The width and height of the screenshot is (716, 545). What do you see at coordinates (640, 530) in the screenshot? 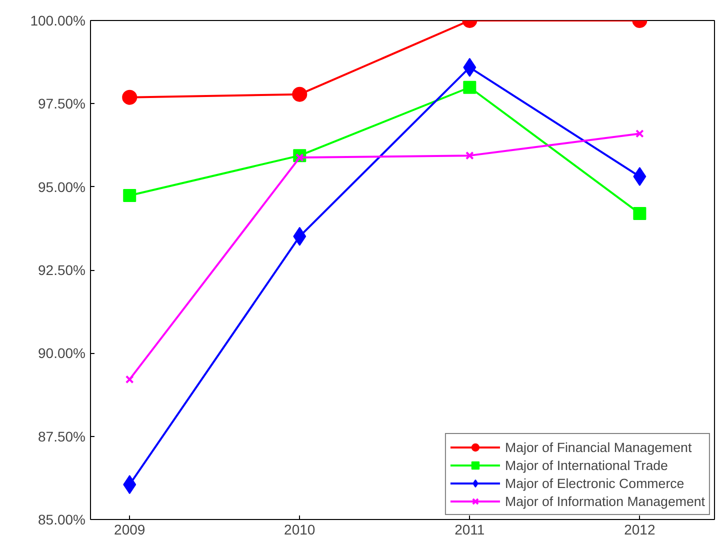
I see `x-tick-label: 2012` at bounding box center [640, 530].